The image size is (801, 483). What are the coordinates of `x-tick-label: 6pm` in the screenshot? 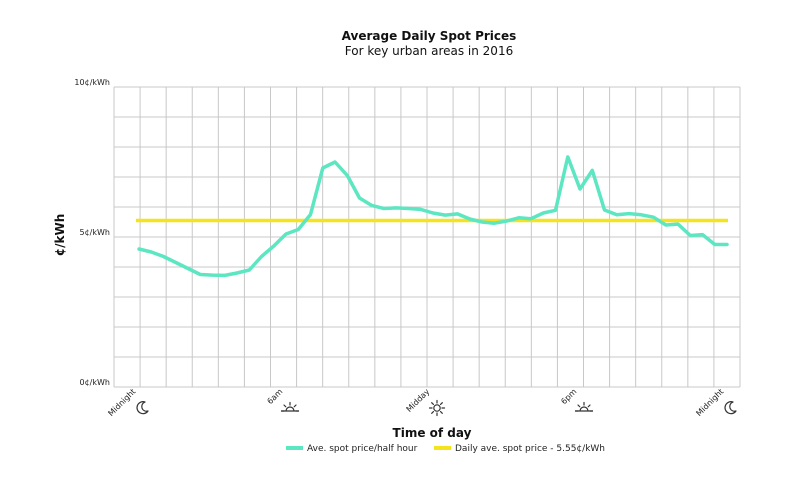 It's located at (568, 396).